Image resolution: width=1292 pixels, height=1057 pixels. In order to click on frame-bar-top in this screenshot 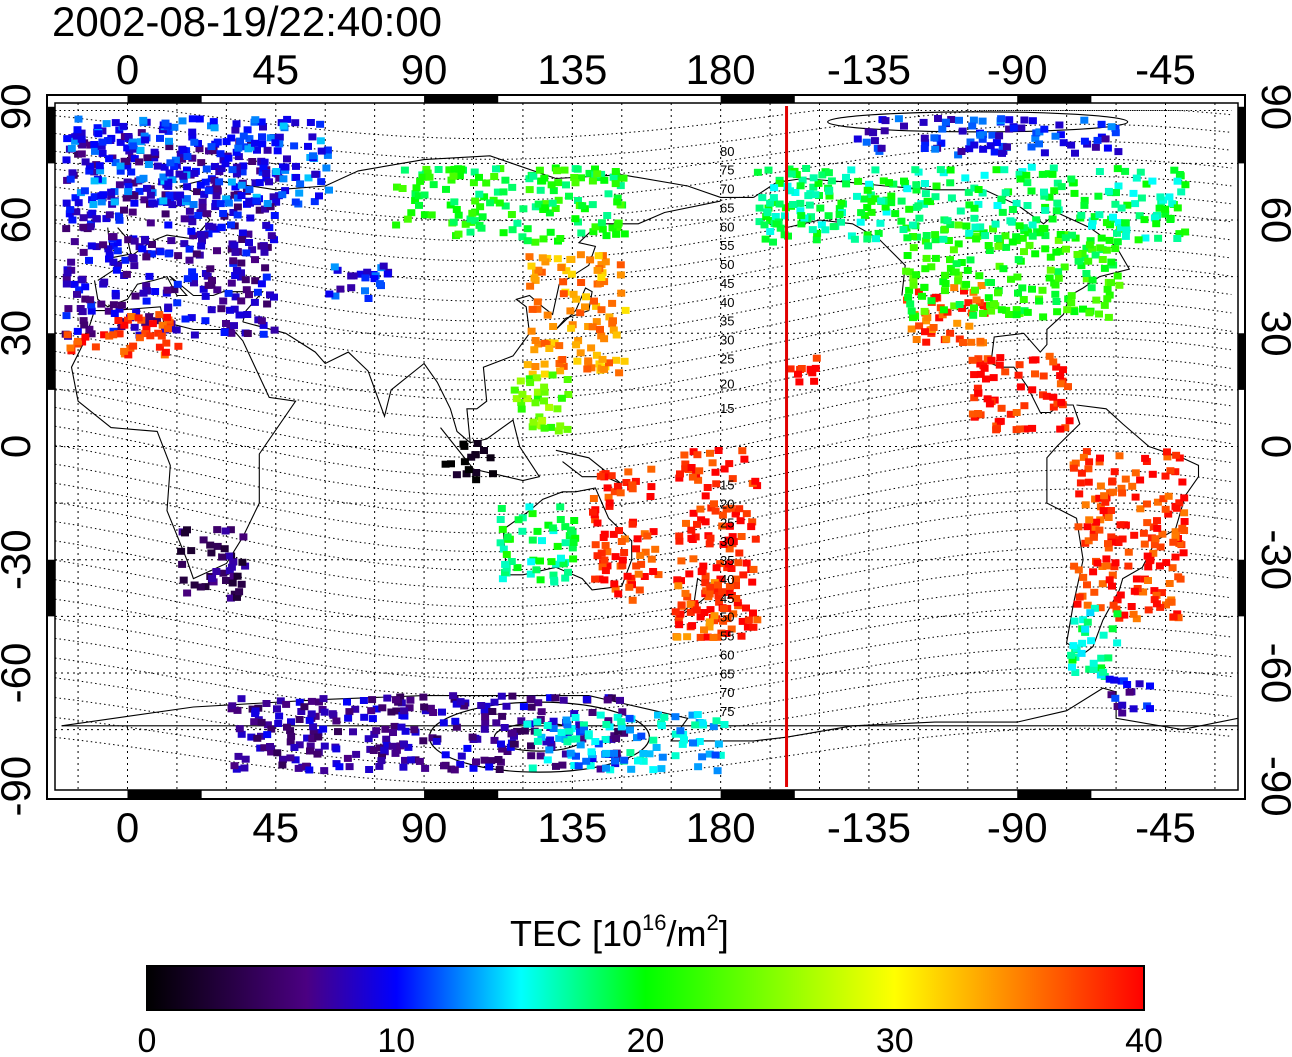, I will do `click(1054, 99)`.